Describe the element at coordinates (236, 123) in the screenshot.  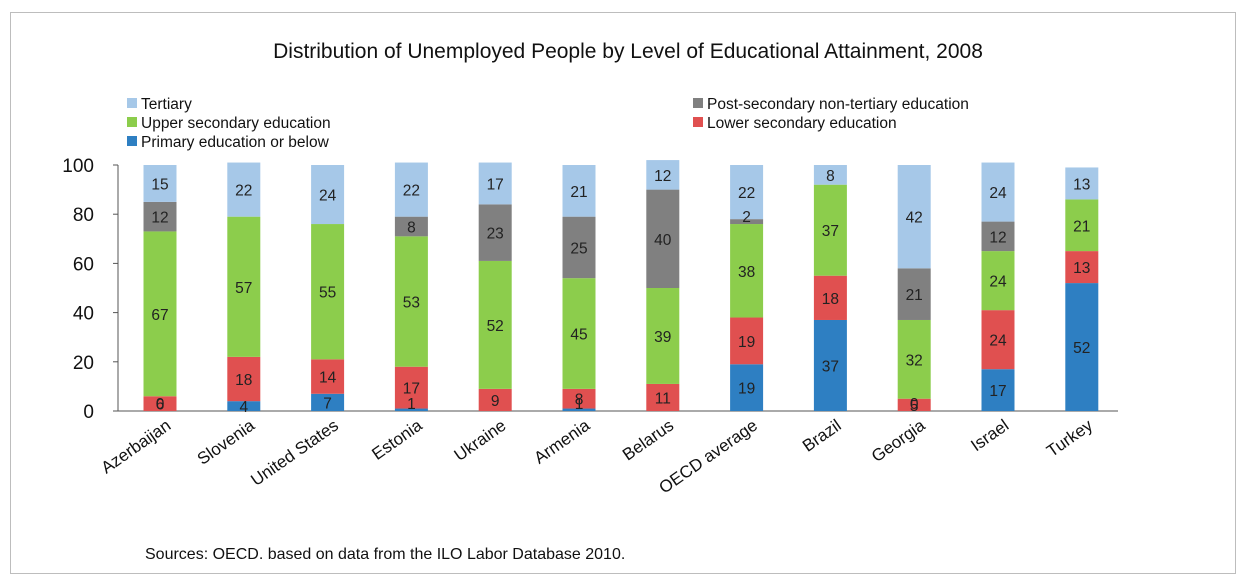
I see `legend-label: Upper secondary education` at that location.